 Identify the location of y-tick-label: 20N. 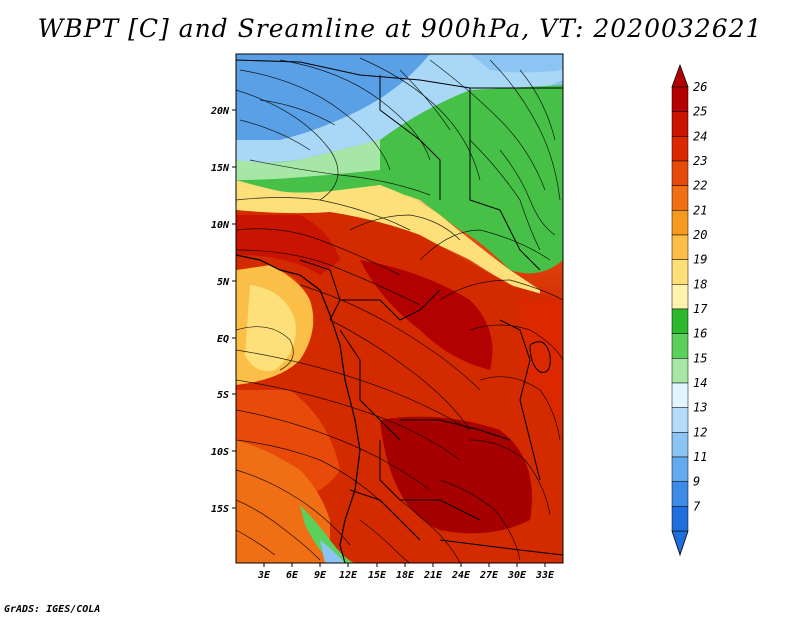
(220, 111).